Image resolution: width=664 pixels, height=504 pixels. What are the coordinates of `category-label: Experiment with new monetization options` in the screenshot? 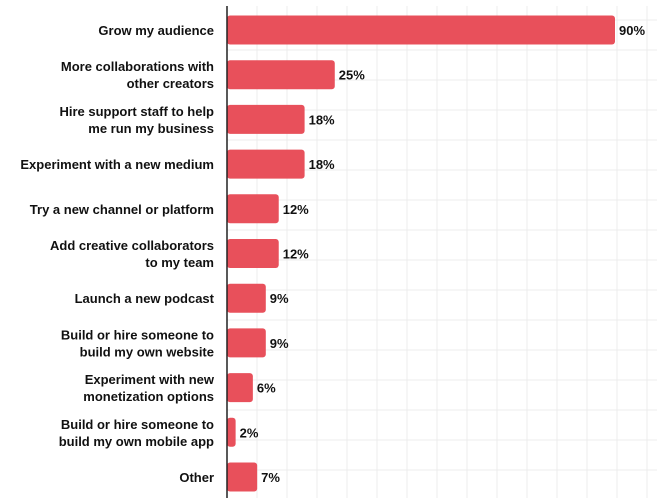 It's located at (149, 388).